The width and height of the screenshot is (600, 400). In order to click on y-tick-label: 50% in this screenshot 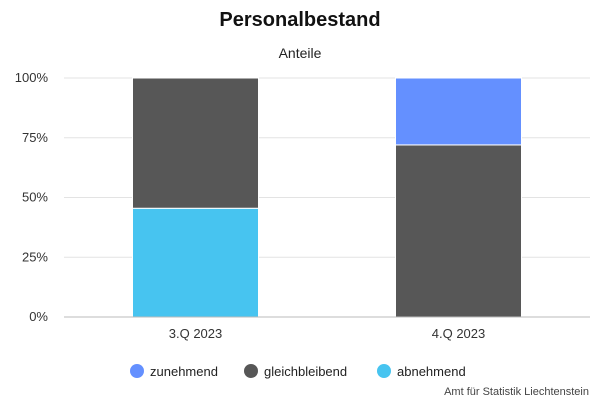, I will do `click(35, 197)`.